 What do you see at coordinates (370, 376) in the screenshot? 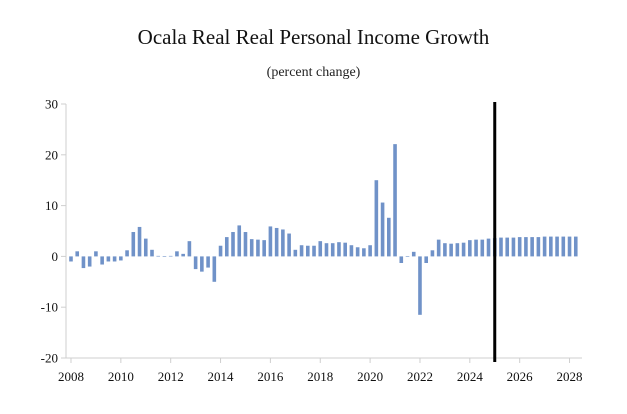
I see `x-tick-label: 2020` at bounding box center [370, 376].